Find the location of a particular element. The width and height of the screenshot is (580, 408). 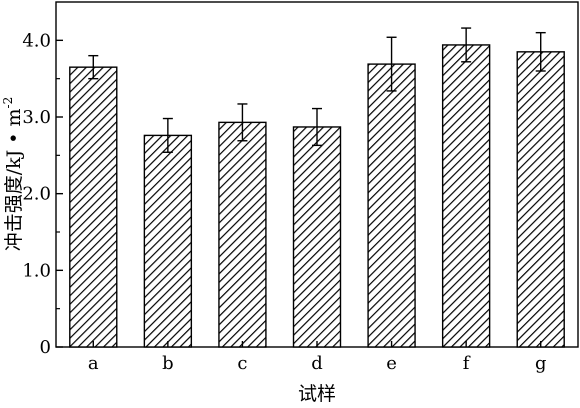

y-axis-label: 冲击强度/kJ • m-2 is located at coordinates (13, 174).